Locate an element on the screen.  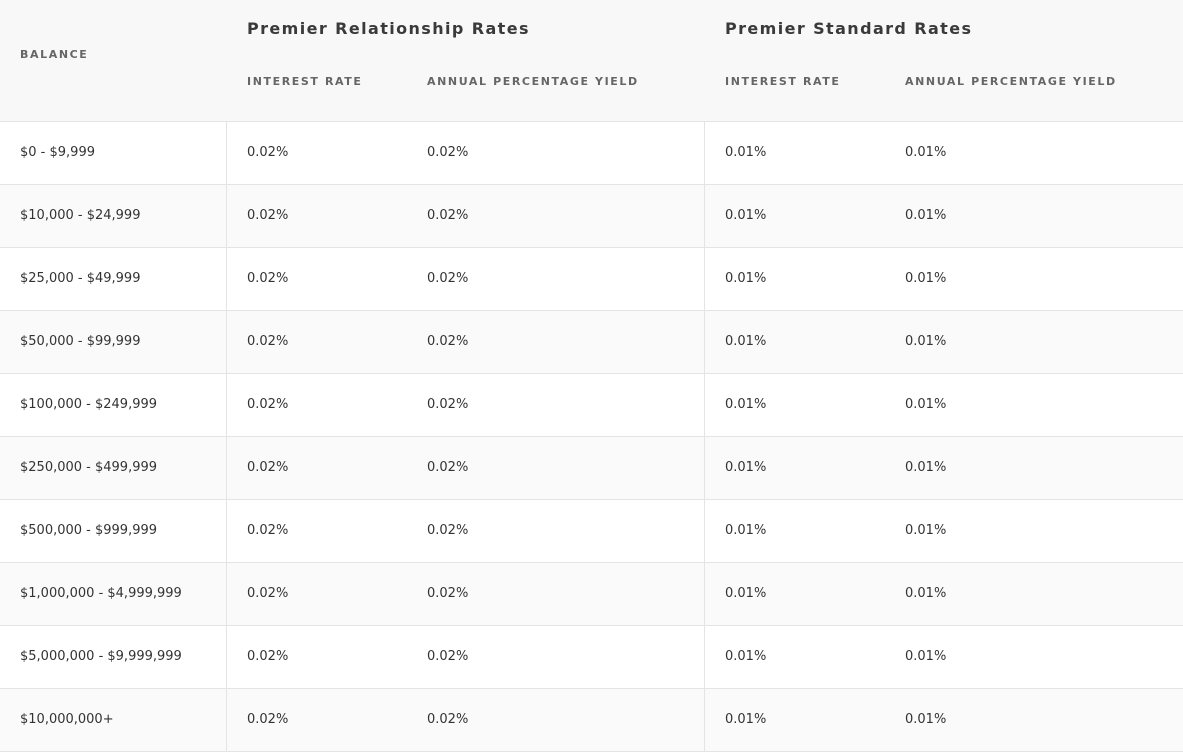
table-row: $10,000,000+ 0.02% 0.02% 0.01% 0.01% is located at coordinates (591, 720).